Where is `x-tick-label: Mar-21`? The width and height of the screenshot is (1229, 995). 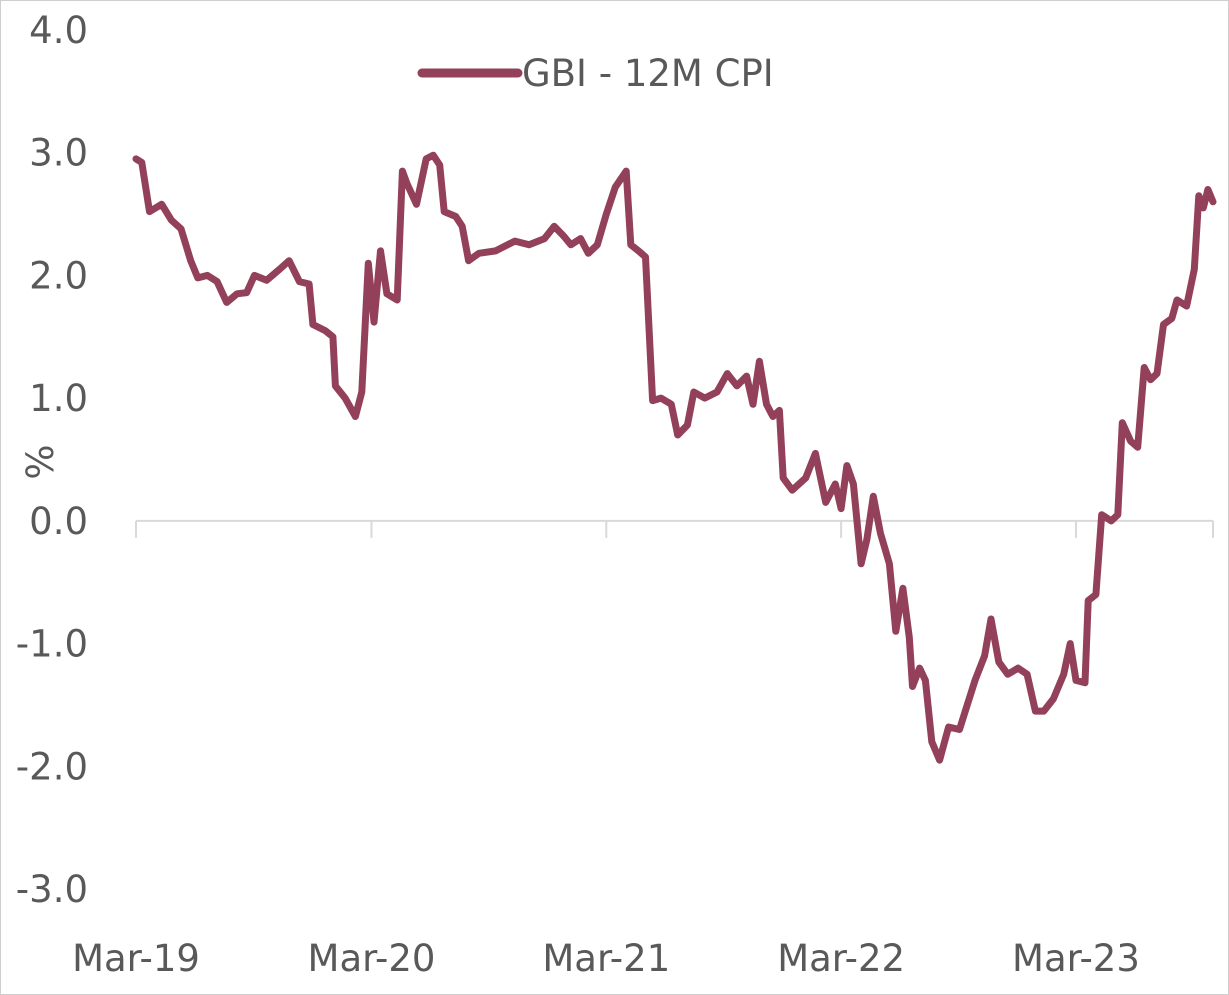 x-tick-label: Mar-21 is located at coordinates (606, 958).